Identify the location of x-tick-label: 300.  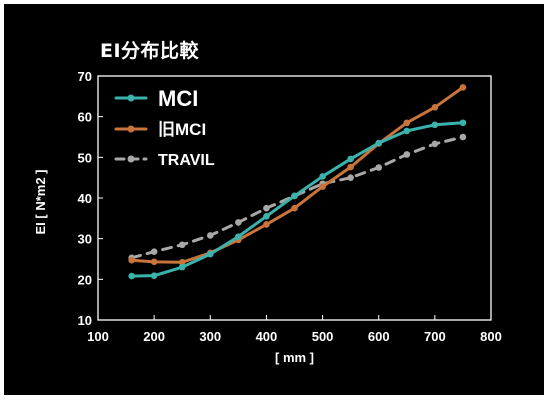
(210, 336).